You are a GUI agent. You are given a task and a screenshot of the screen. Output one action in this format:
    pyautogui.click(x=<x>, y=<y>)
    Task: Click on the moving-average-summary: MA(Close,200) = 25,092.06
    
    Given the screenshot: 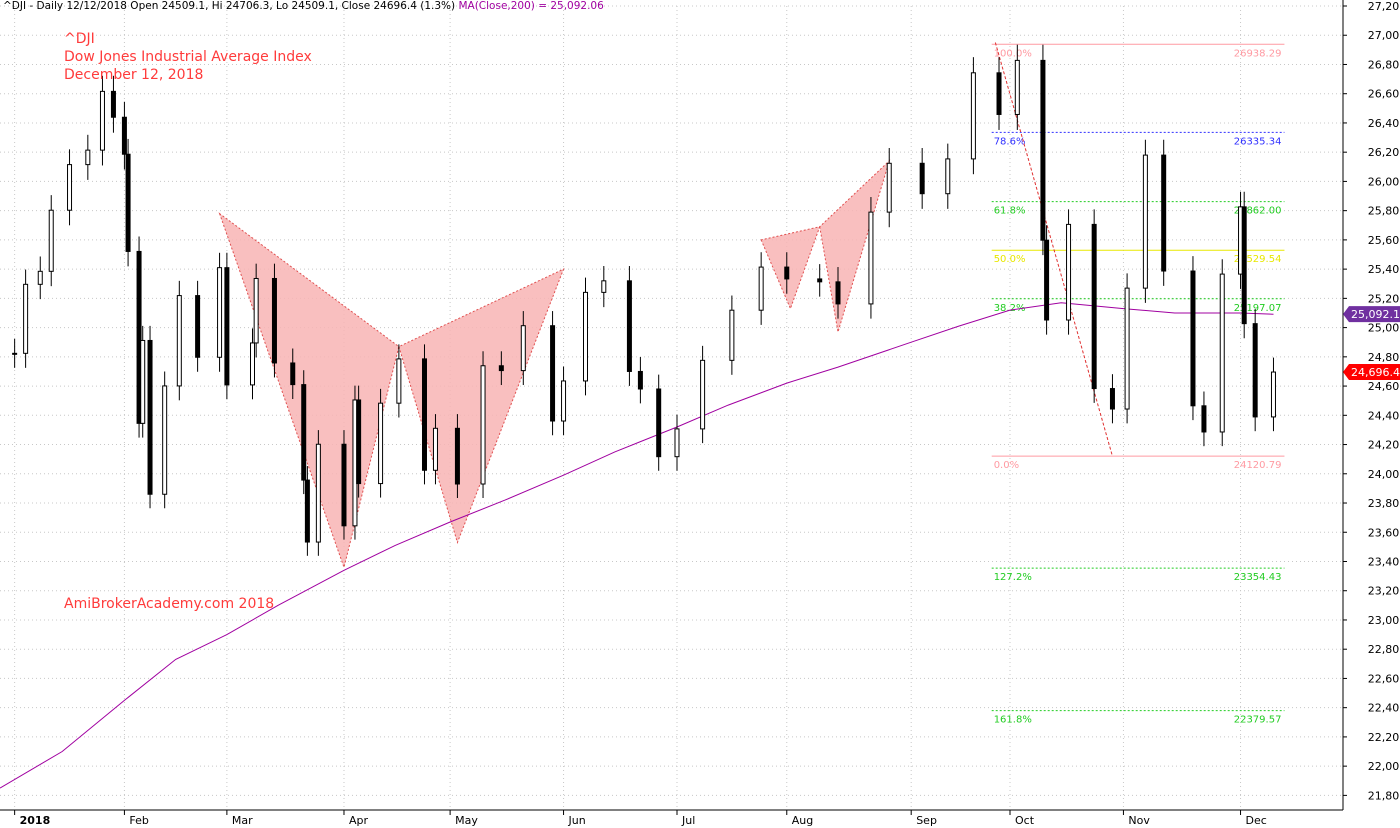 What is the action you would take?
    pyautogui.click(x=531, y=6)
    